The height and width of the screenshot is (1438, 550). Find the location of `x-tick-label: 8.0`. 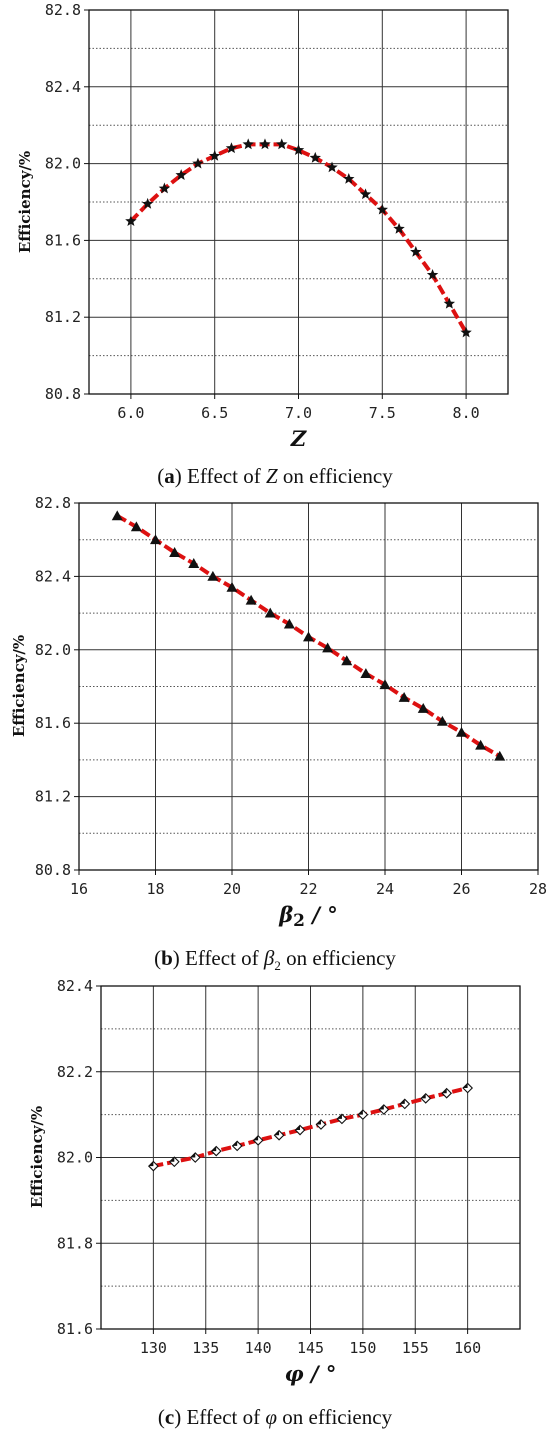

x-tick-label: 8.0 is located at coordinates (466, 413).